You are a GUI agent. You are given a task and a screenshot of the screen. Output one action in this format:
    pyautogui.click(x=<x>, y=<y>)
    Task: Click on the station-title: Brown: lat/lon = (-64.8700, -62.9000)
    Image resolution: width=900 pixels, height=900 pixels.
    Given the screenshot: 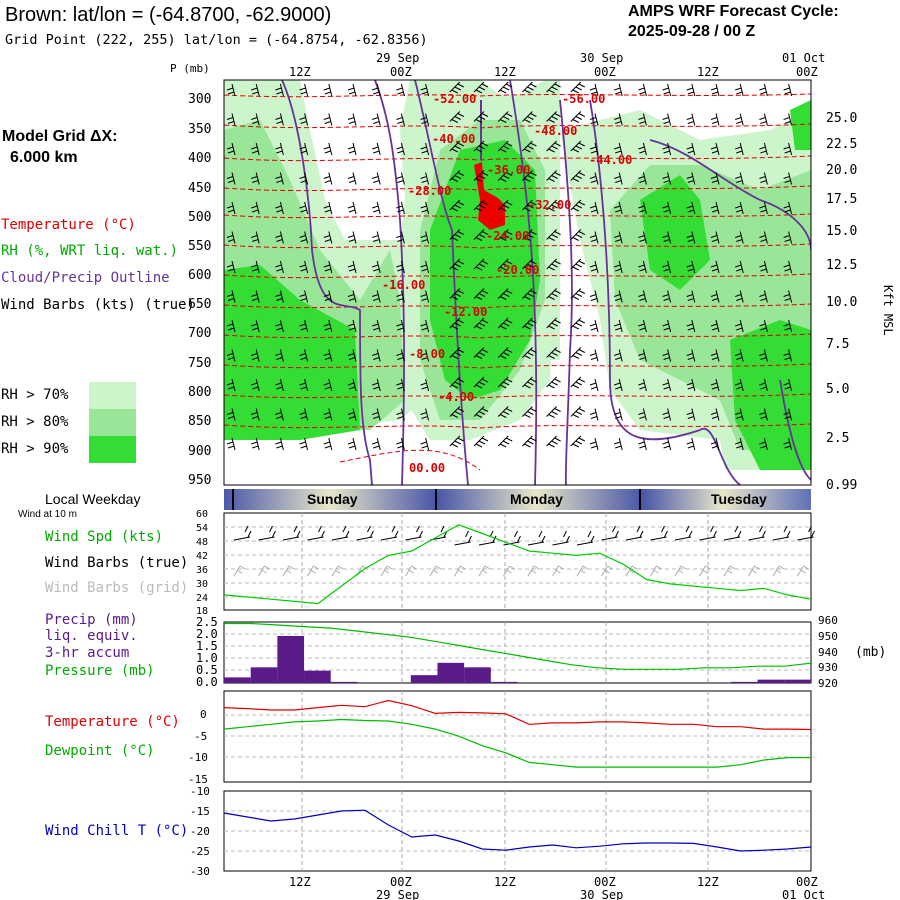 What is the action you would take?
    pyautogui.click(x=168, y=15)
    